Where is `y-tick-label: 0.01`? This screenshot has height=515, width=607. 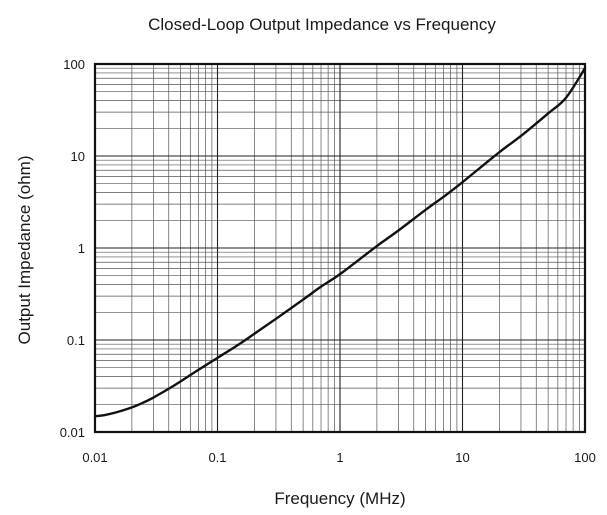
y-tick-label: 0.01 is located at coordinates (72, 432).